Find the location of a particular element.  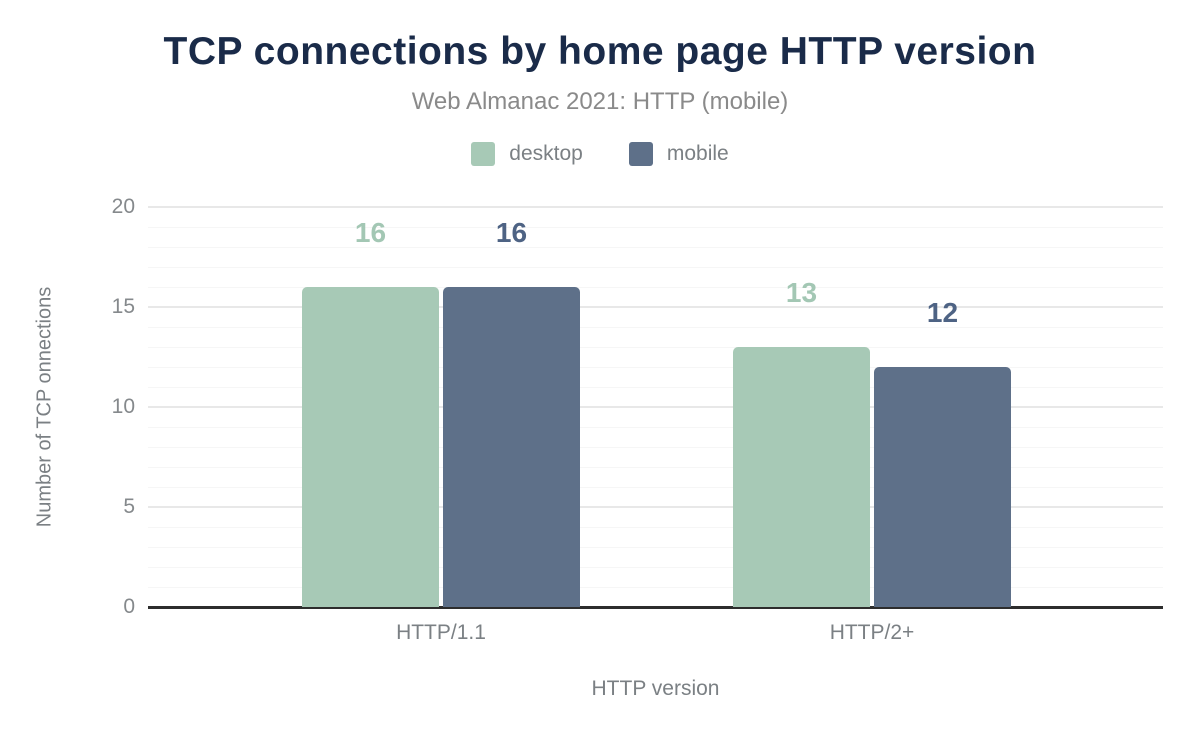

bar-value-label: 13 is located at coordinates (801, 292).